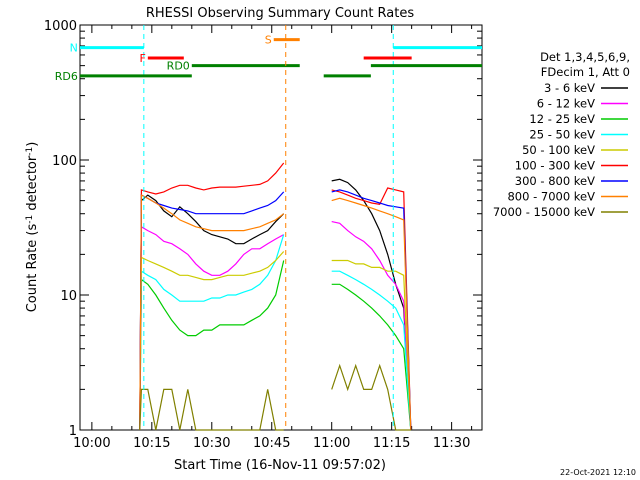  I want to click on legend-label: 50 - 100 keV, so click(558, 150).